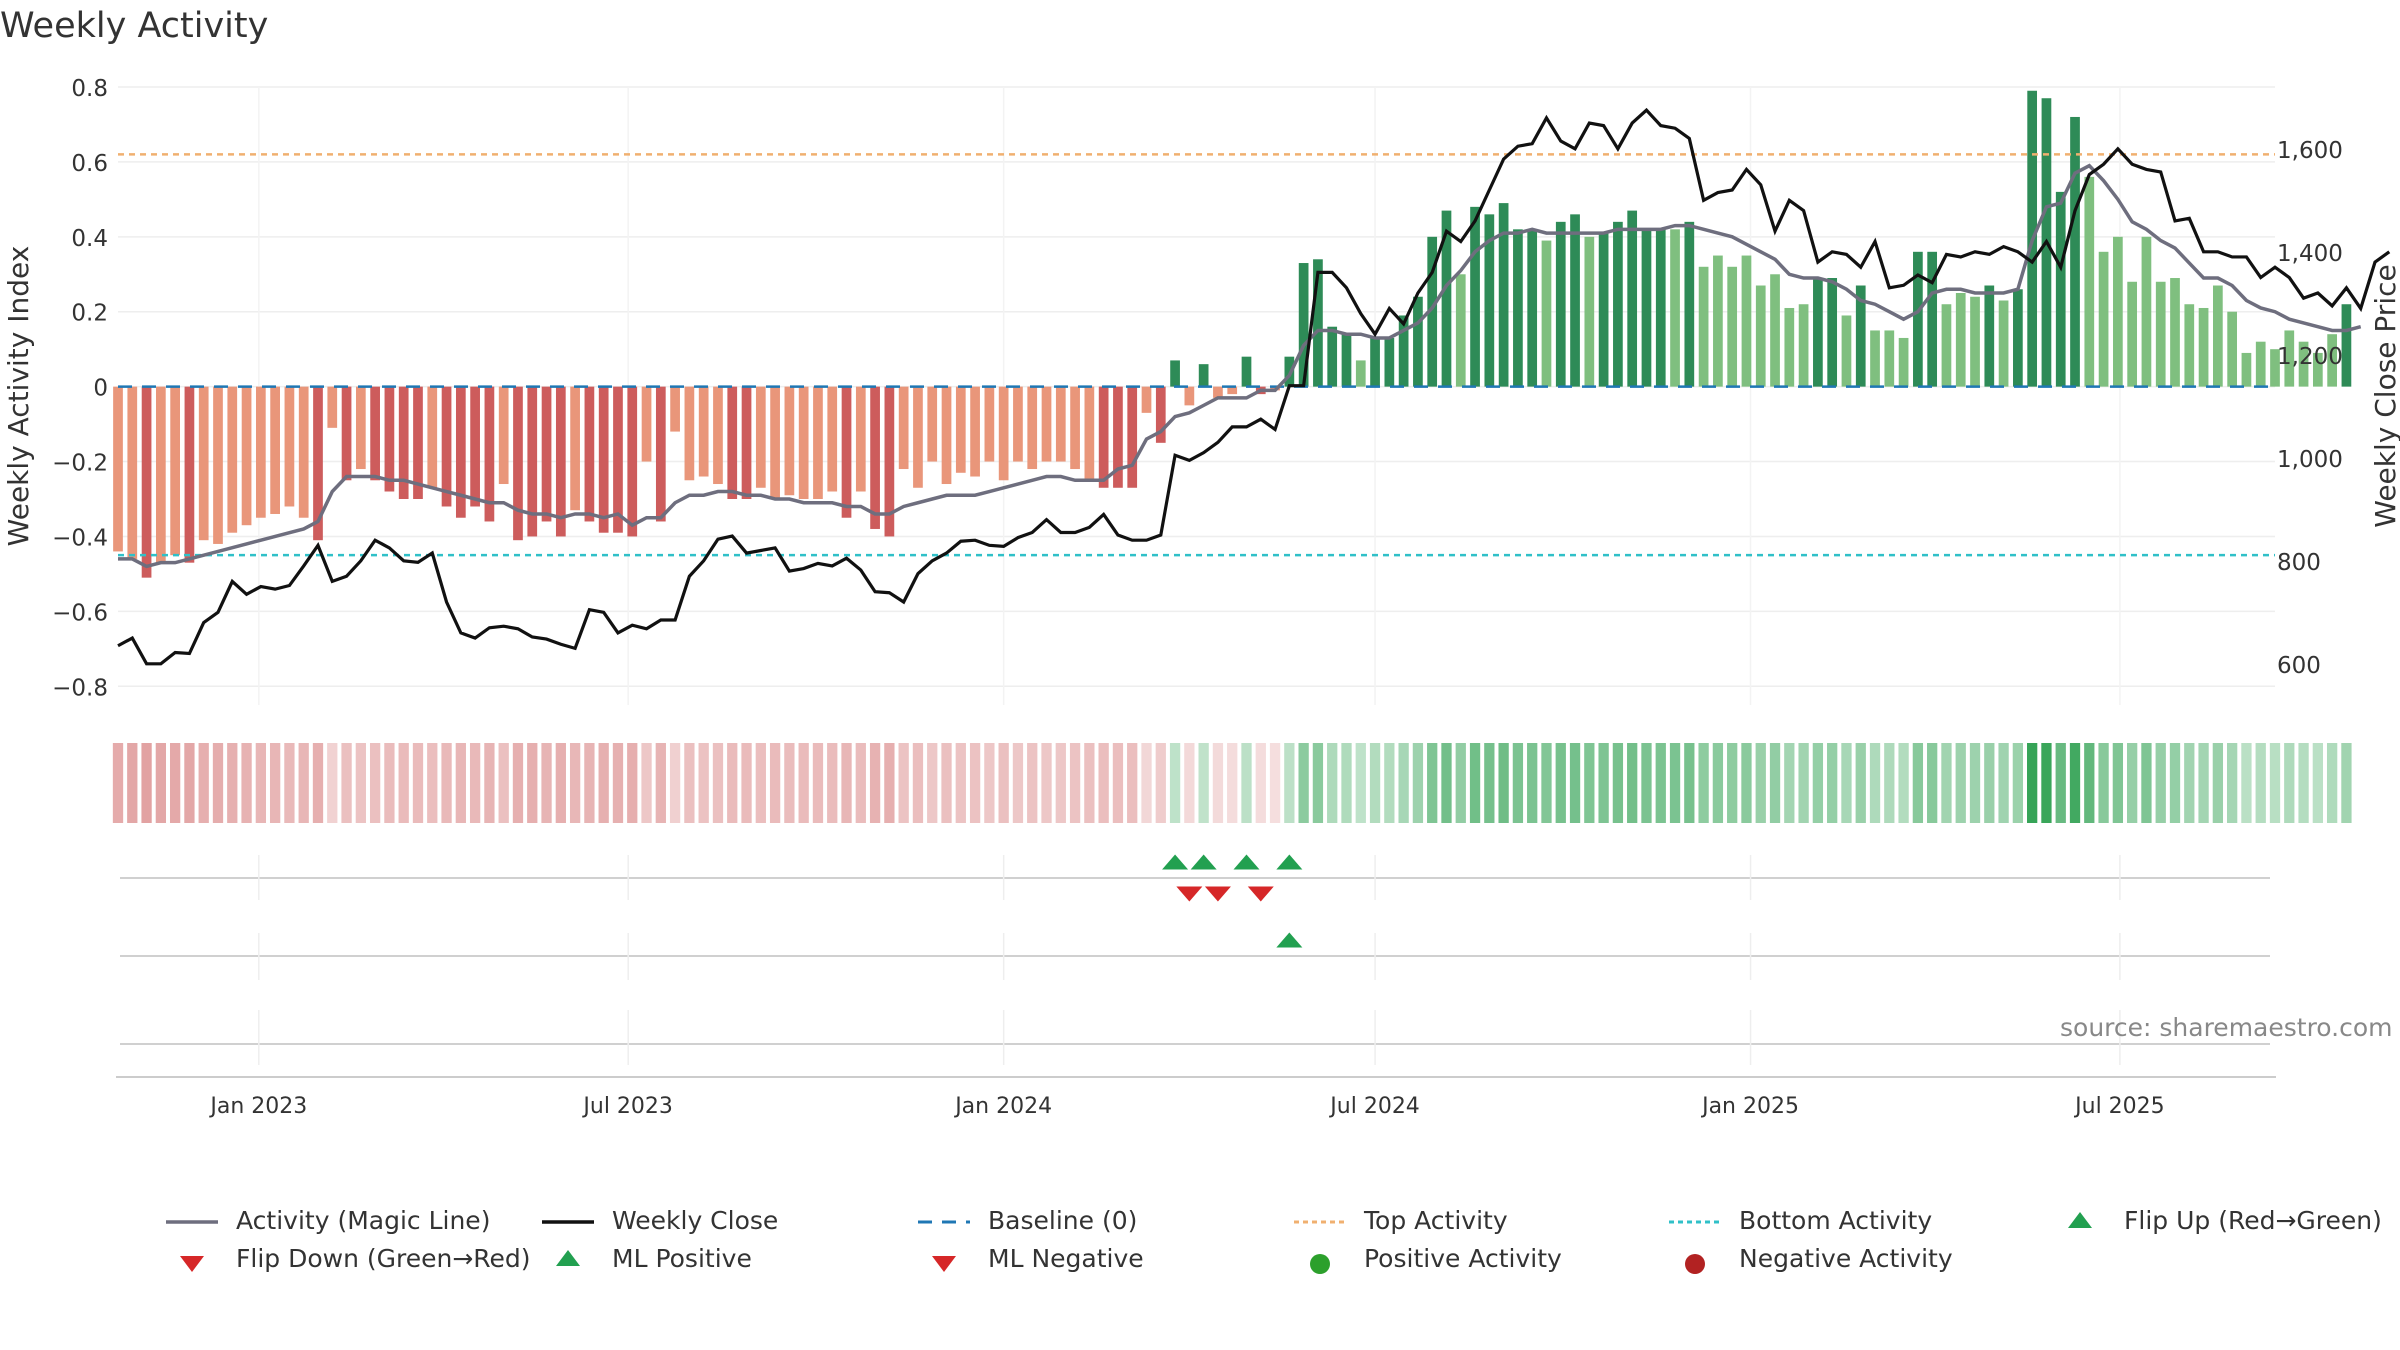 The height and width of the screenshot is (1350, 2400). I want to click on source-label: source: sharemaestro.com, so click(2226, 1027).